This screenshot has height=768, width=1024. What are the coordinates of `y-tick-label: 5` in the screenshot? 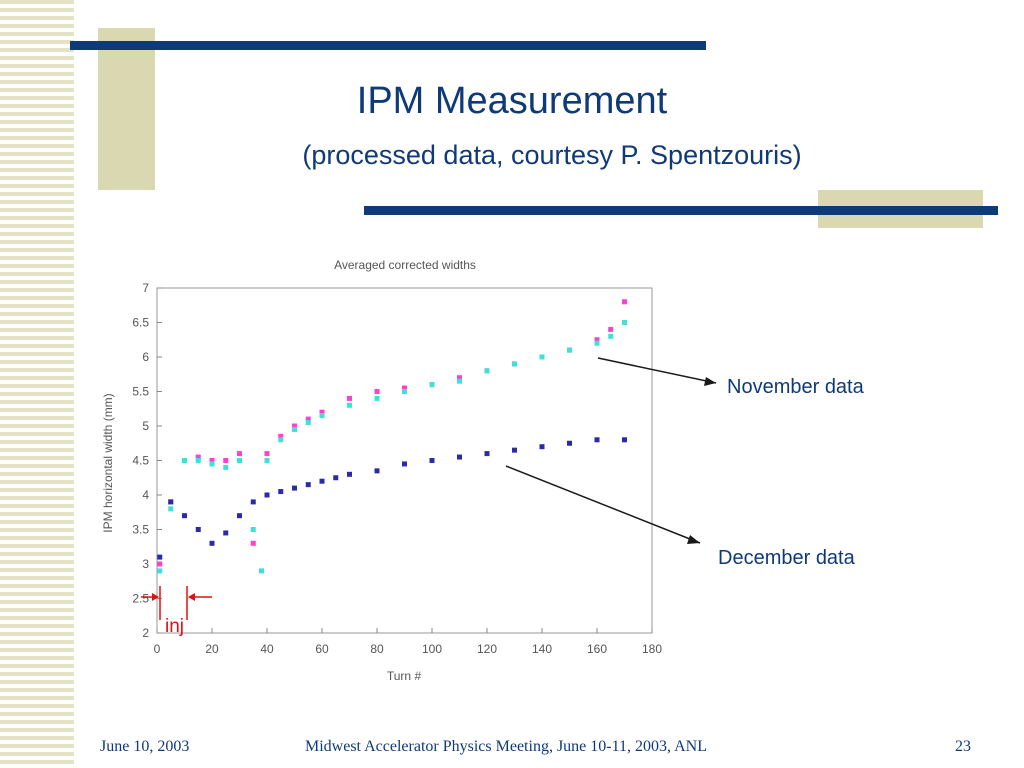 It's located at (145, 426).